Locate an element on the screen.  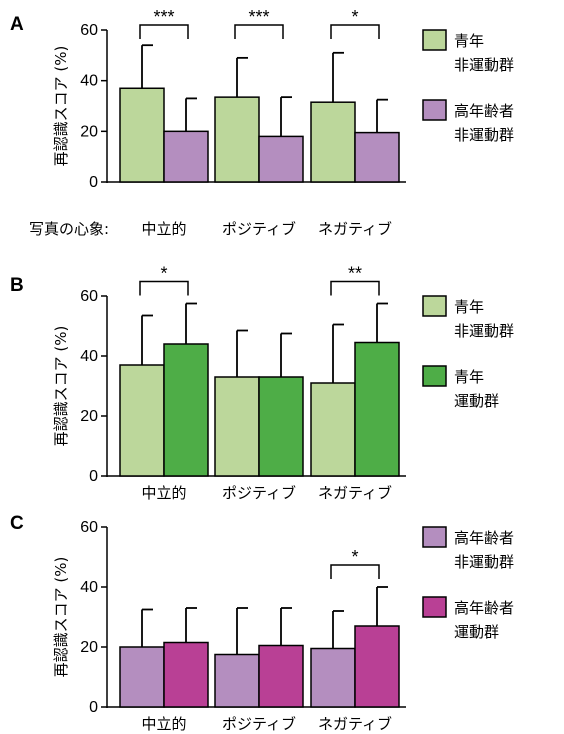
panel-letter: C is located at coordinates (17, 523).